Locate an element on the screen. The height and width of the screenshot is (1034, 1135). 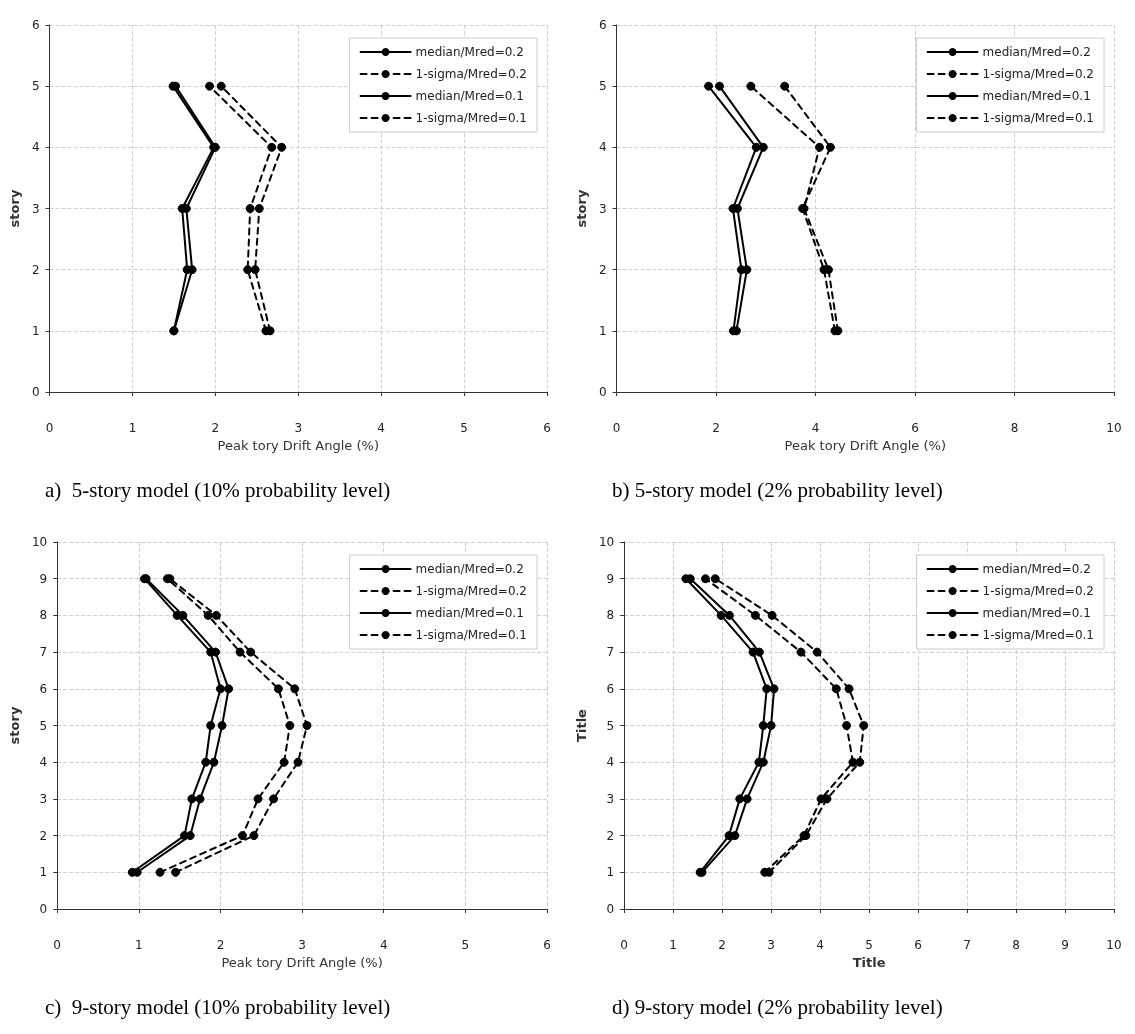
text: b) 5-story model (2% probability level) is located at coordinates (777, 489).